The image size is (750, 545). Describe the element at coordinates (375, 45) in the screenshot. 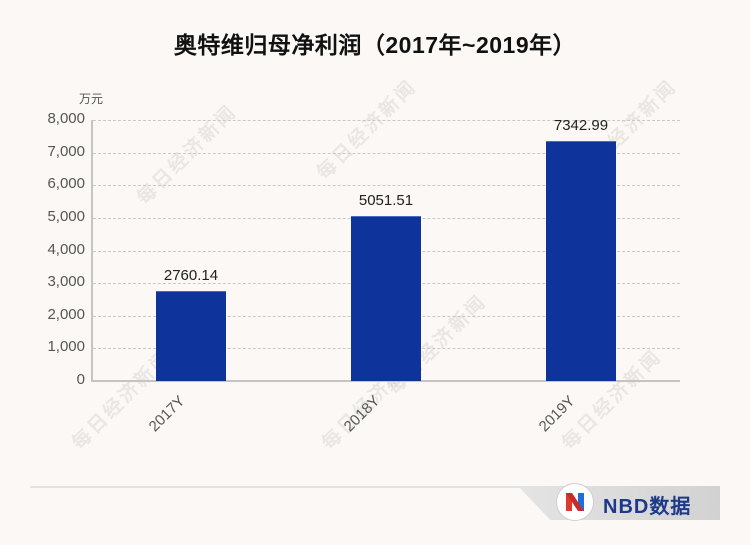

I see `chart-title: 奥特维归母净利润（2017年~2019年）` at that location.